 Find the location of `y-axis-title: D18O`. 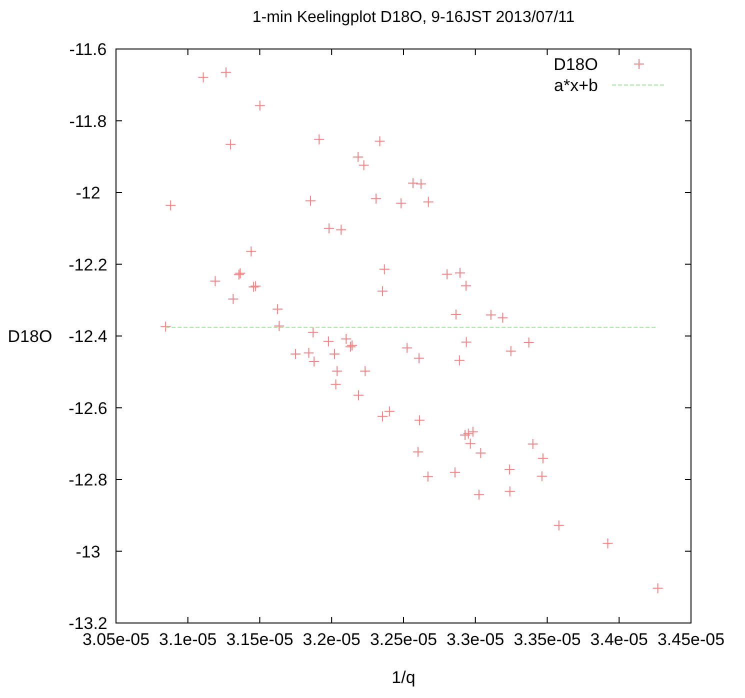

y-axis-title: D18O is located at coordinates (30, 336).